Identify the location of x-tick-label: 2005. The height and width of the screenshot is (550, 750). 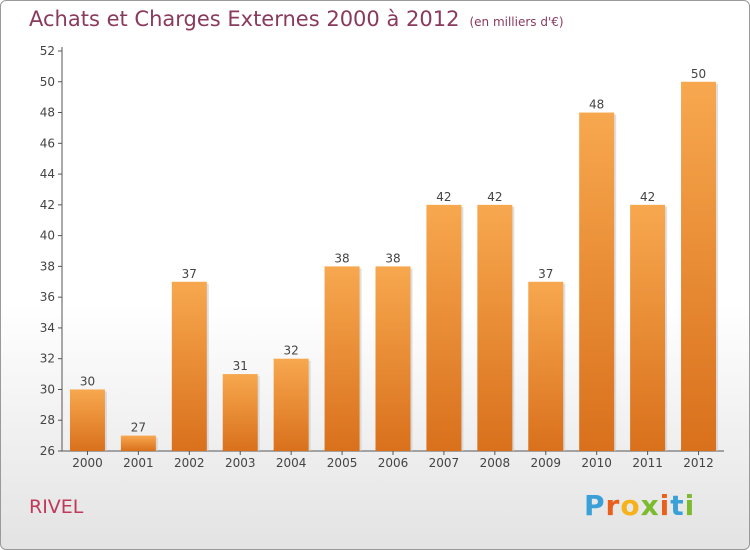
(342, 463).